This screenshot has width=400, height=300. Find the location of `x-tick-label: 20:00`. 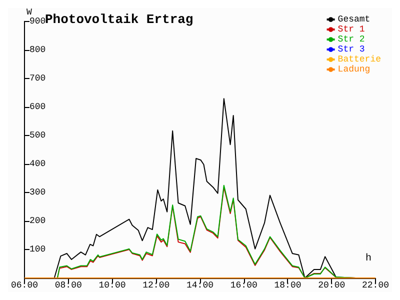

x-tick-label: 20:00 is located at coordinates (332, 285).